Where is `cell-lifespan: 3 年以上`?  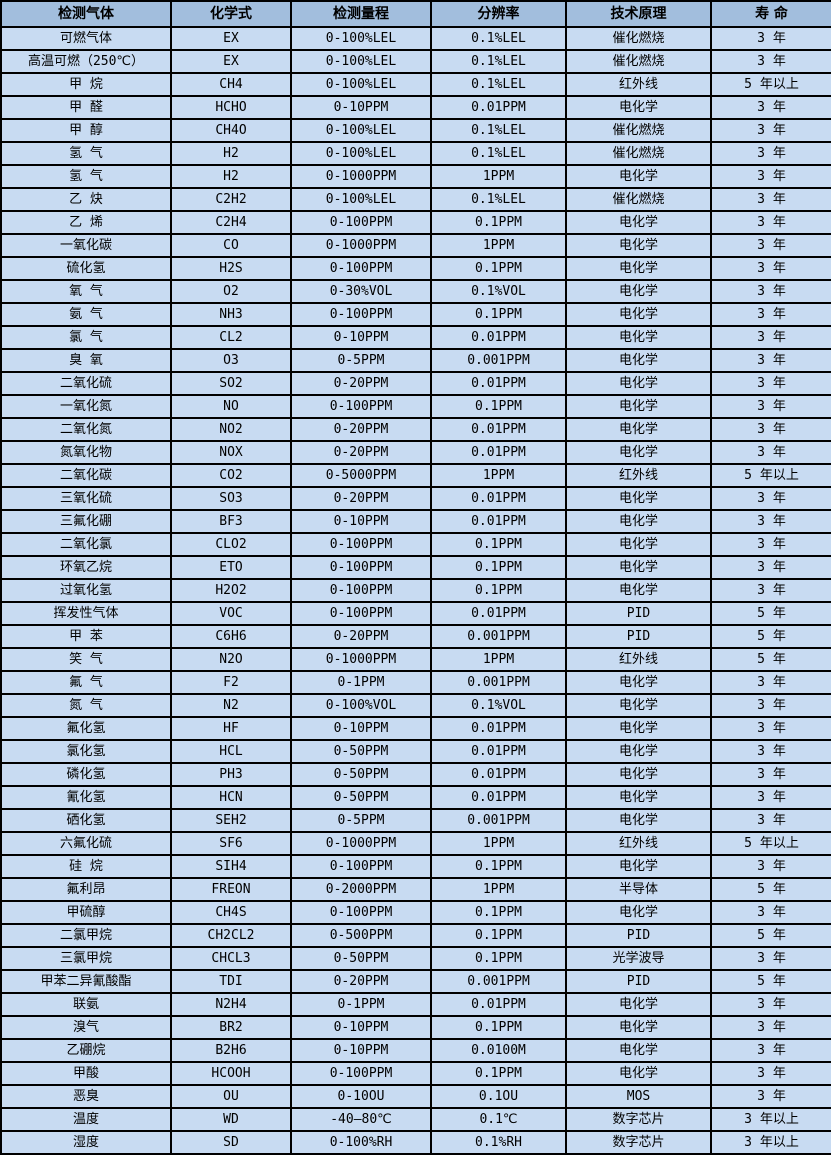
cell-lifespan: 3 年以上 is located at coordinates (770, 1142).